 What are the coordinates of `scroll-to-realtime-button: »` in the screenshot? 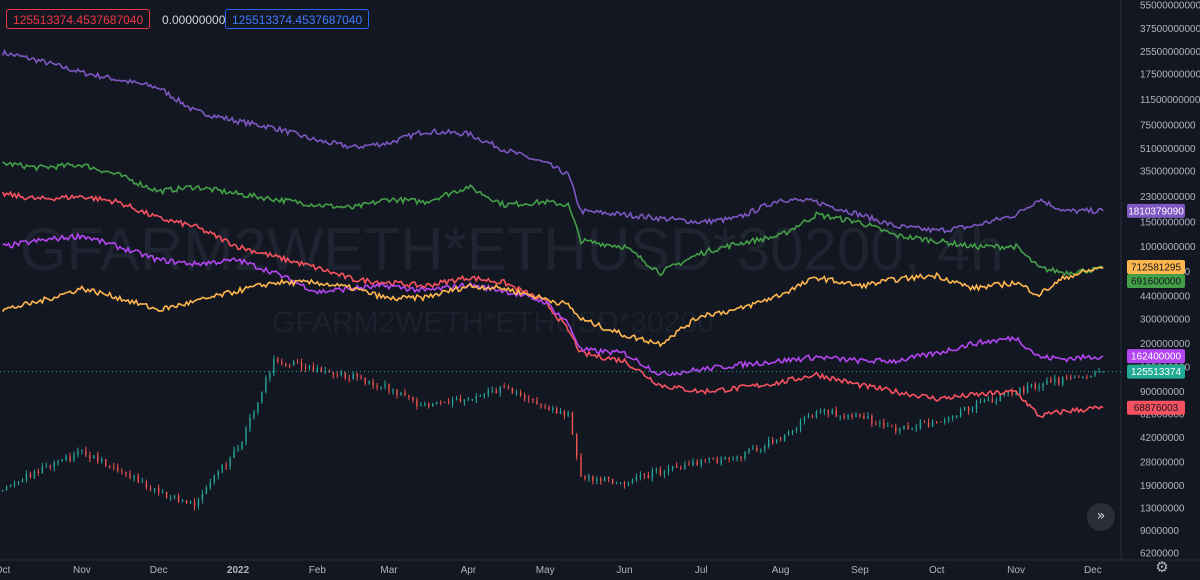 It's located at (1101, 517).